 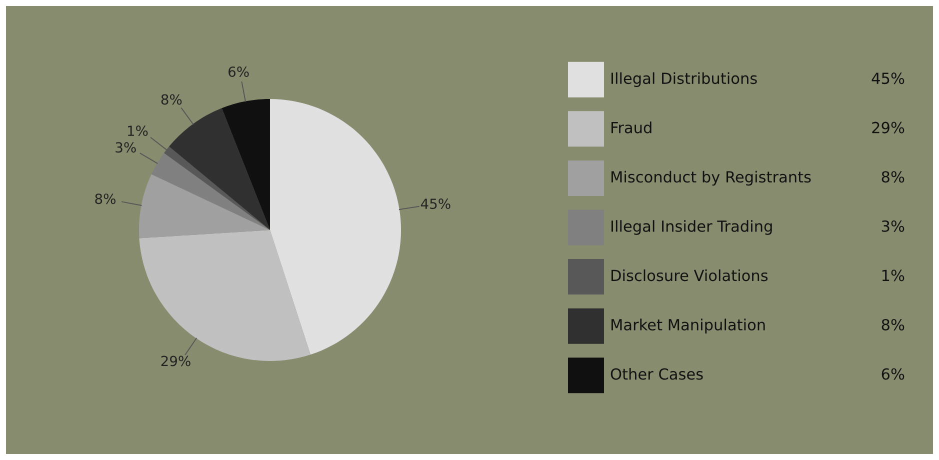 What do you see at coordinates (238, 71) in the screenshot?
I see `data-label: 6%` at bounding box center [238, 71].